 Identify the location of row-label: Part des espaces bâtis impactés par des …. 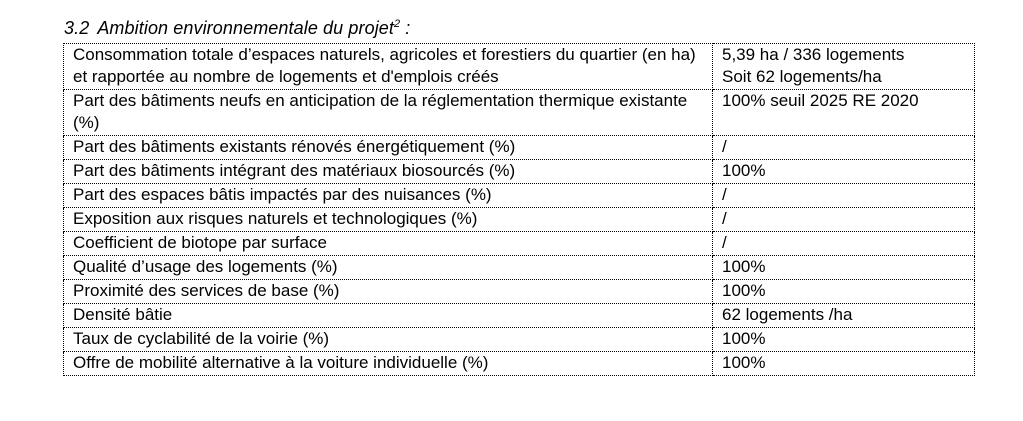
(388, 195).